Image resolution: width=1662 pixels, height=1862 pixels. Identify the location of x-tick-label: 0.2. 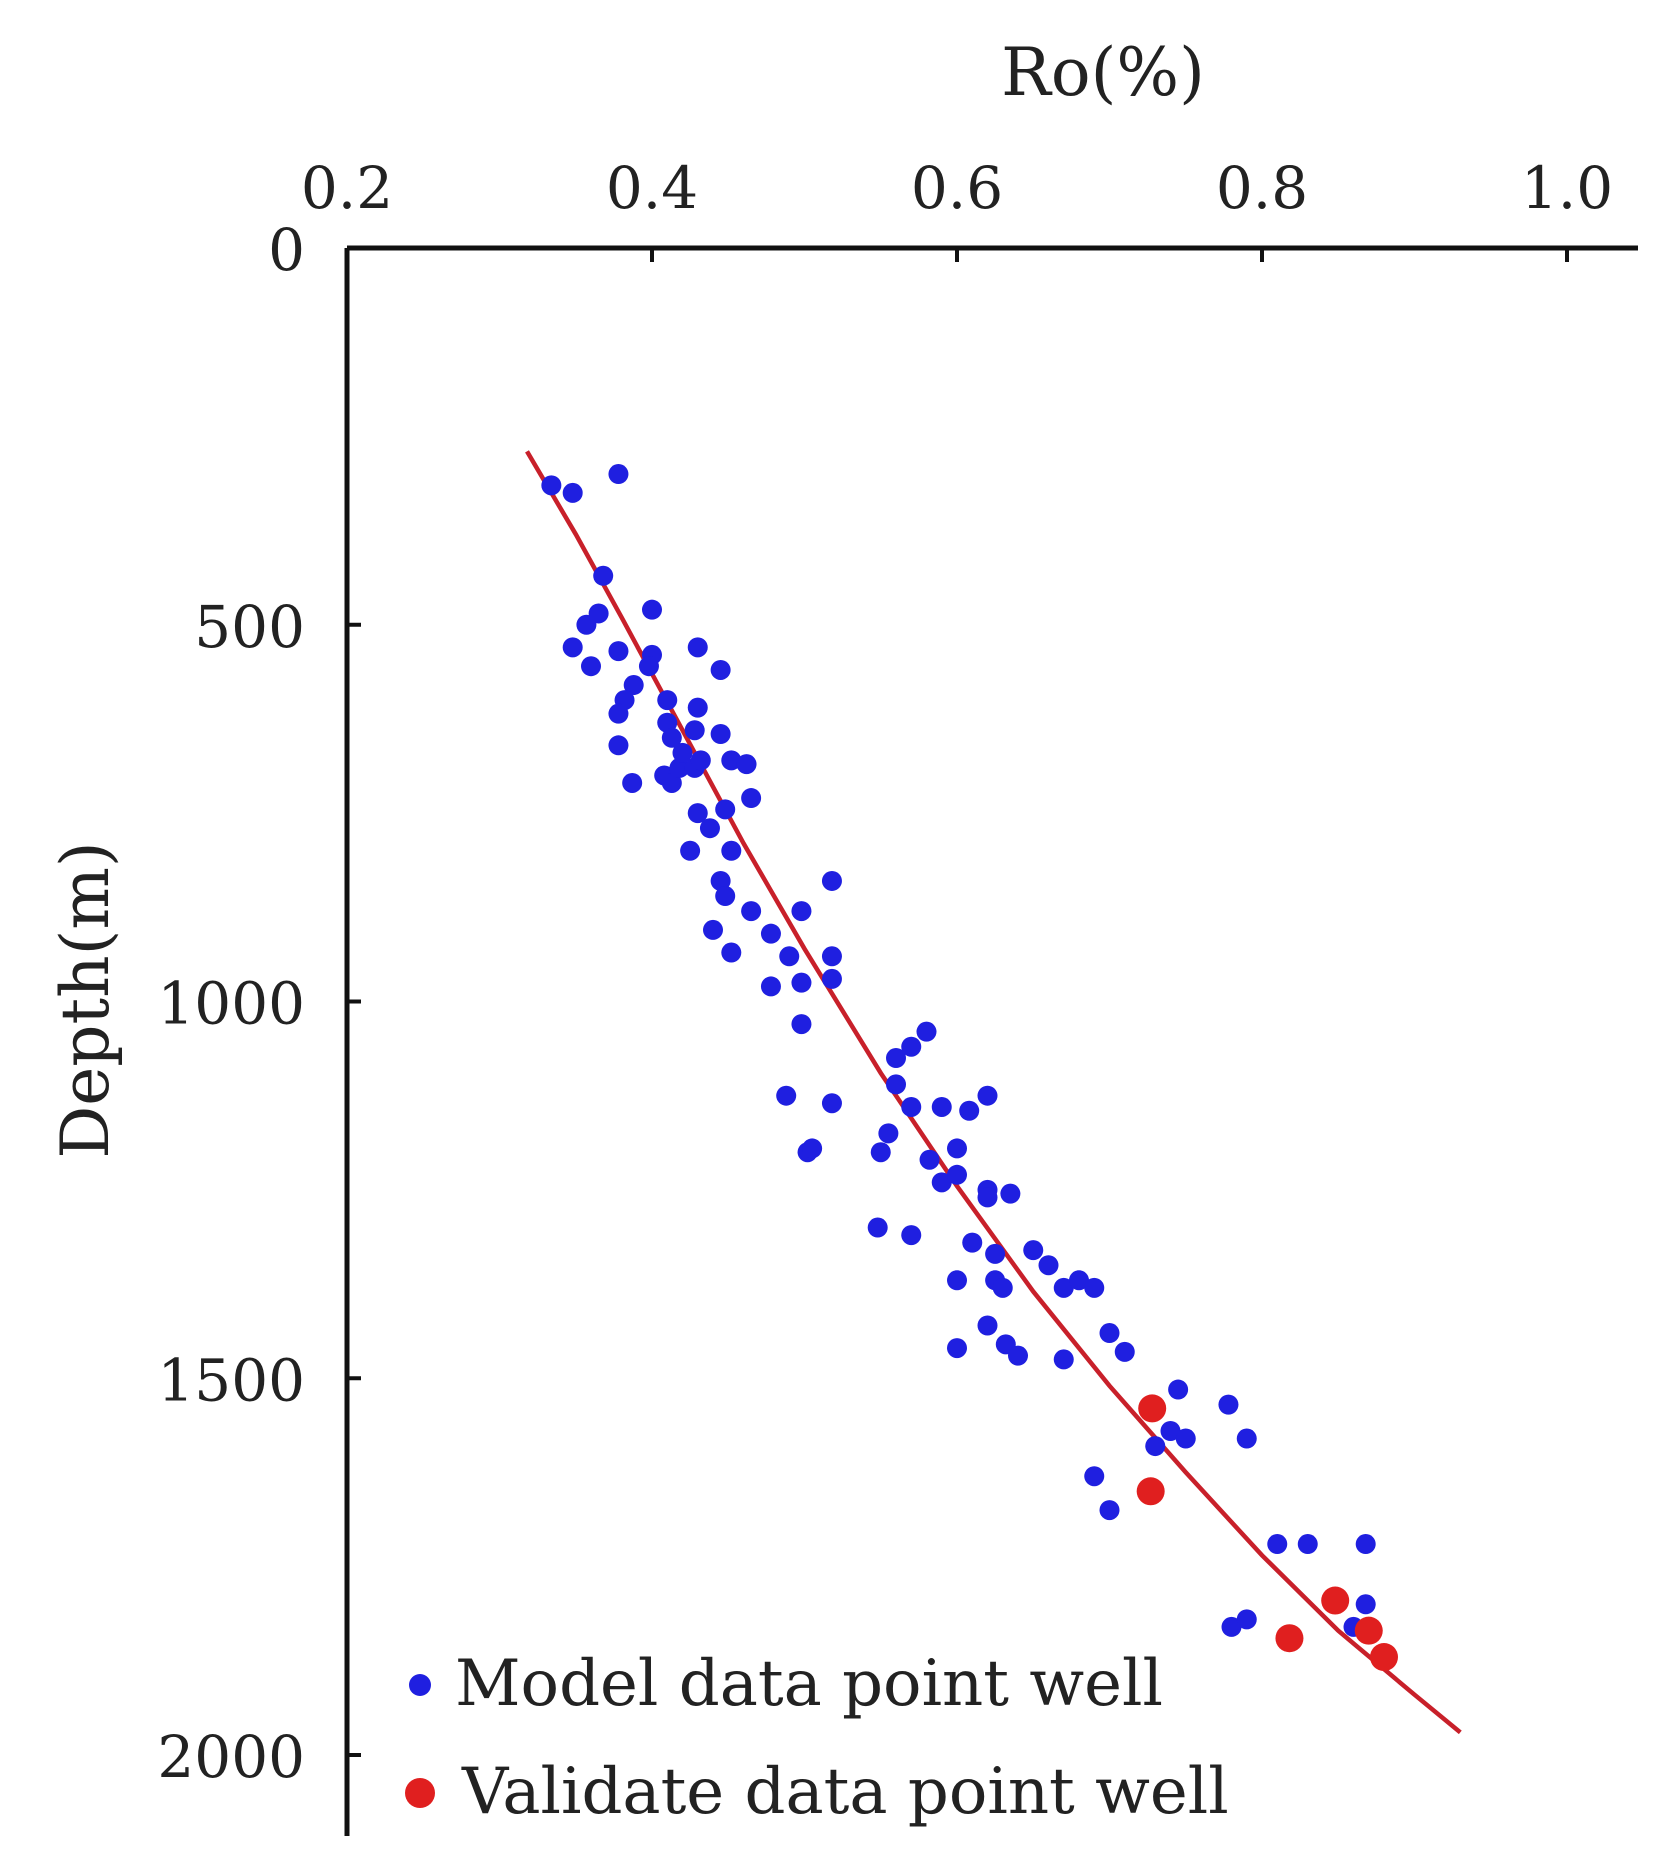
(347, 188).